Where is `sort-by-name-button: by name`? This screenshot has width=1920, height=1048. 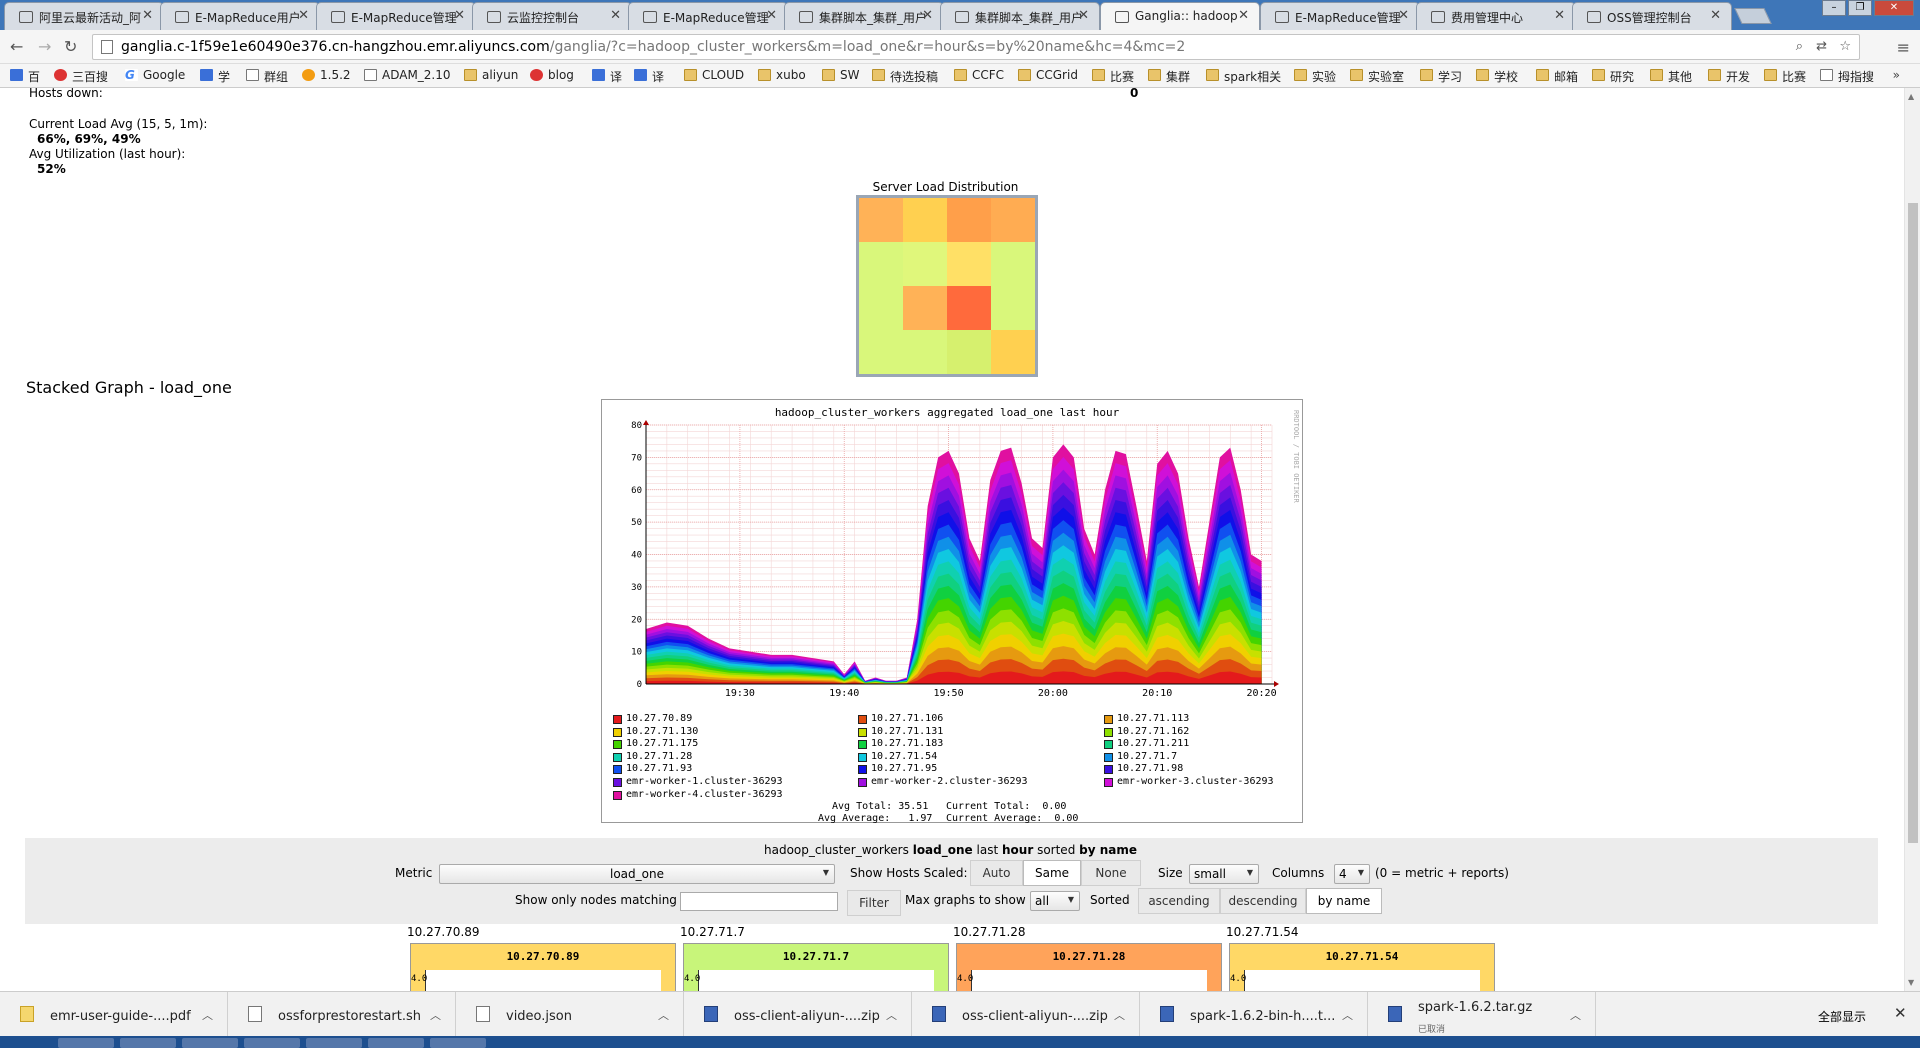
sort-by-name-button: by name is located at coordinates (1344, 901).